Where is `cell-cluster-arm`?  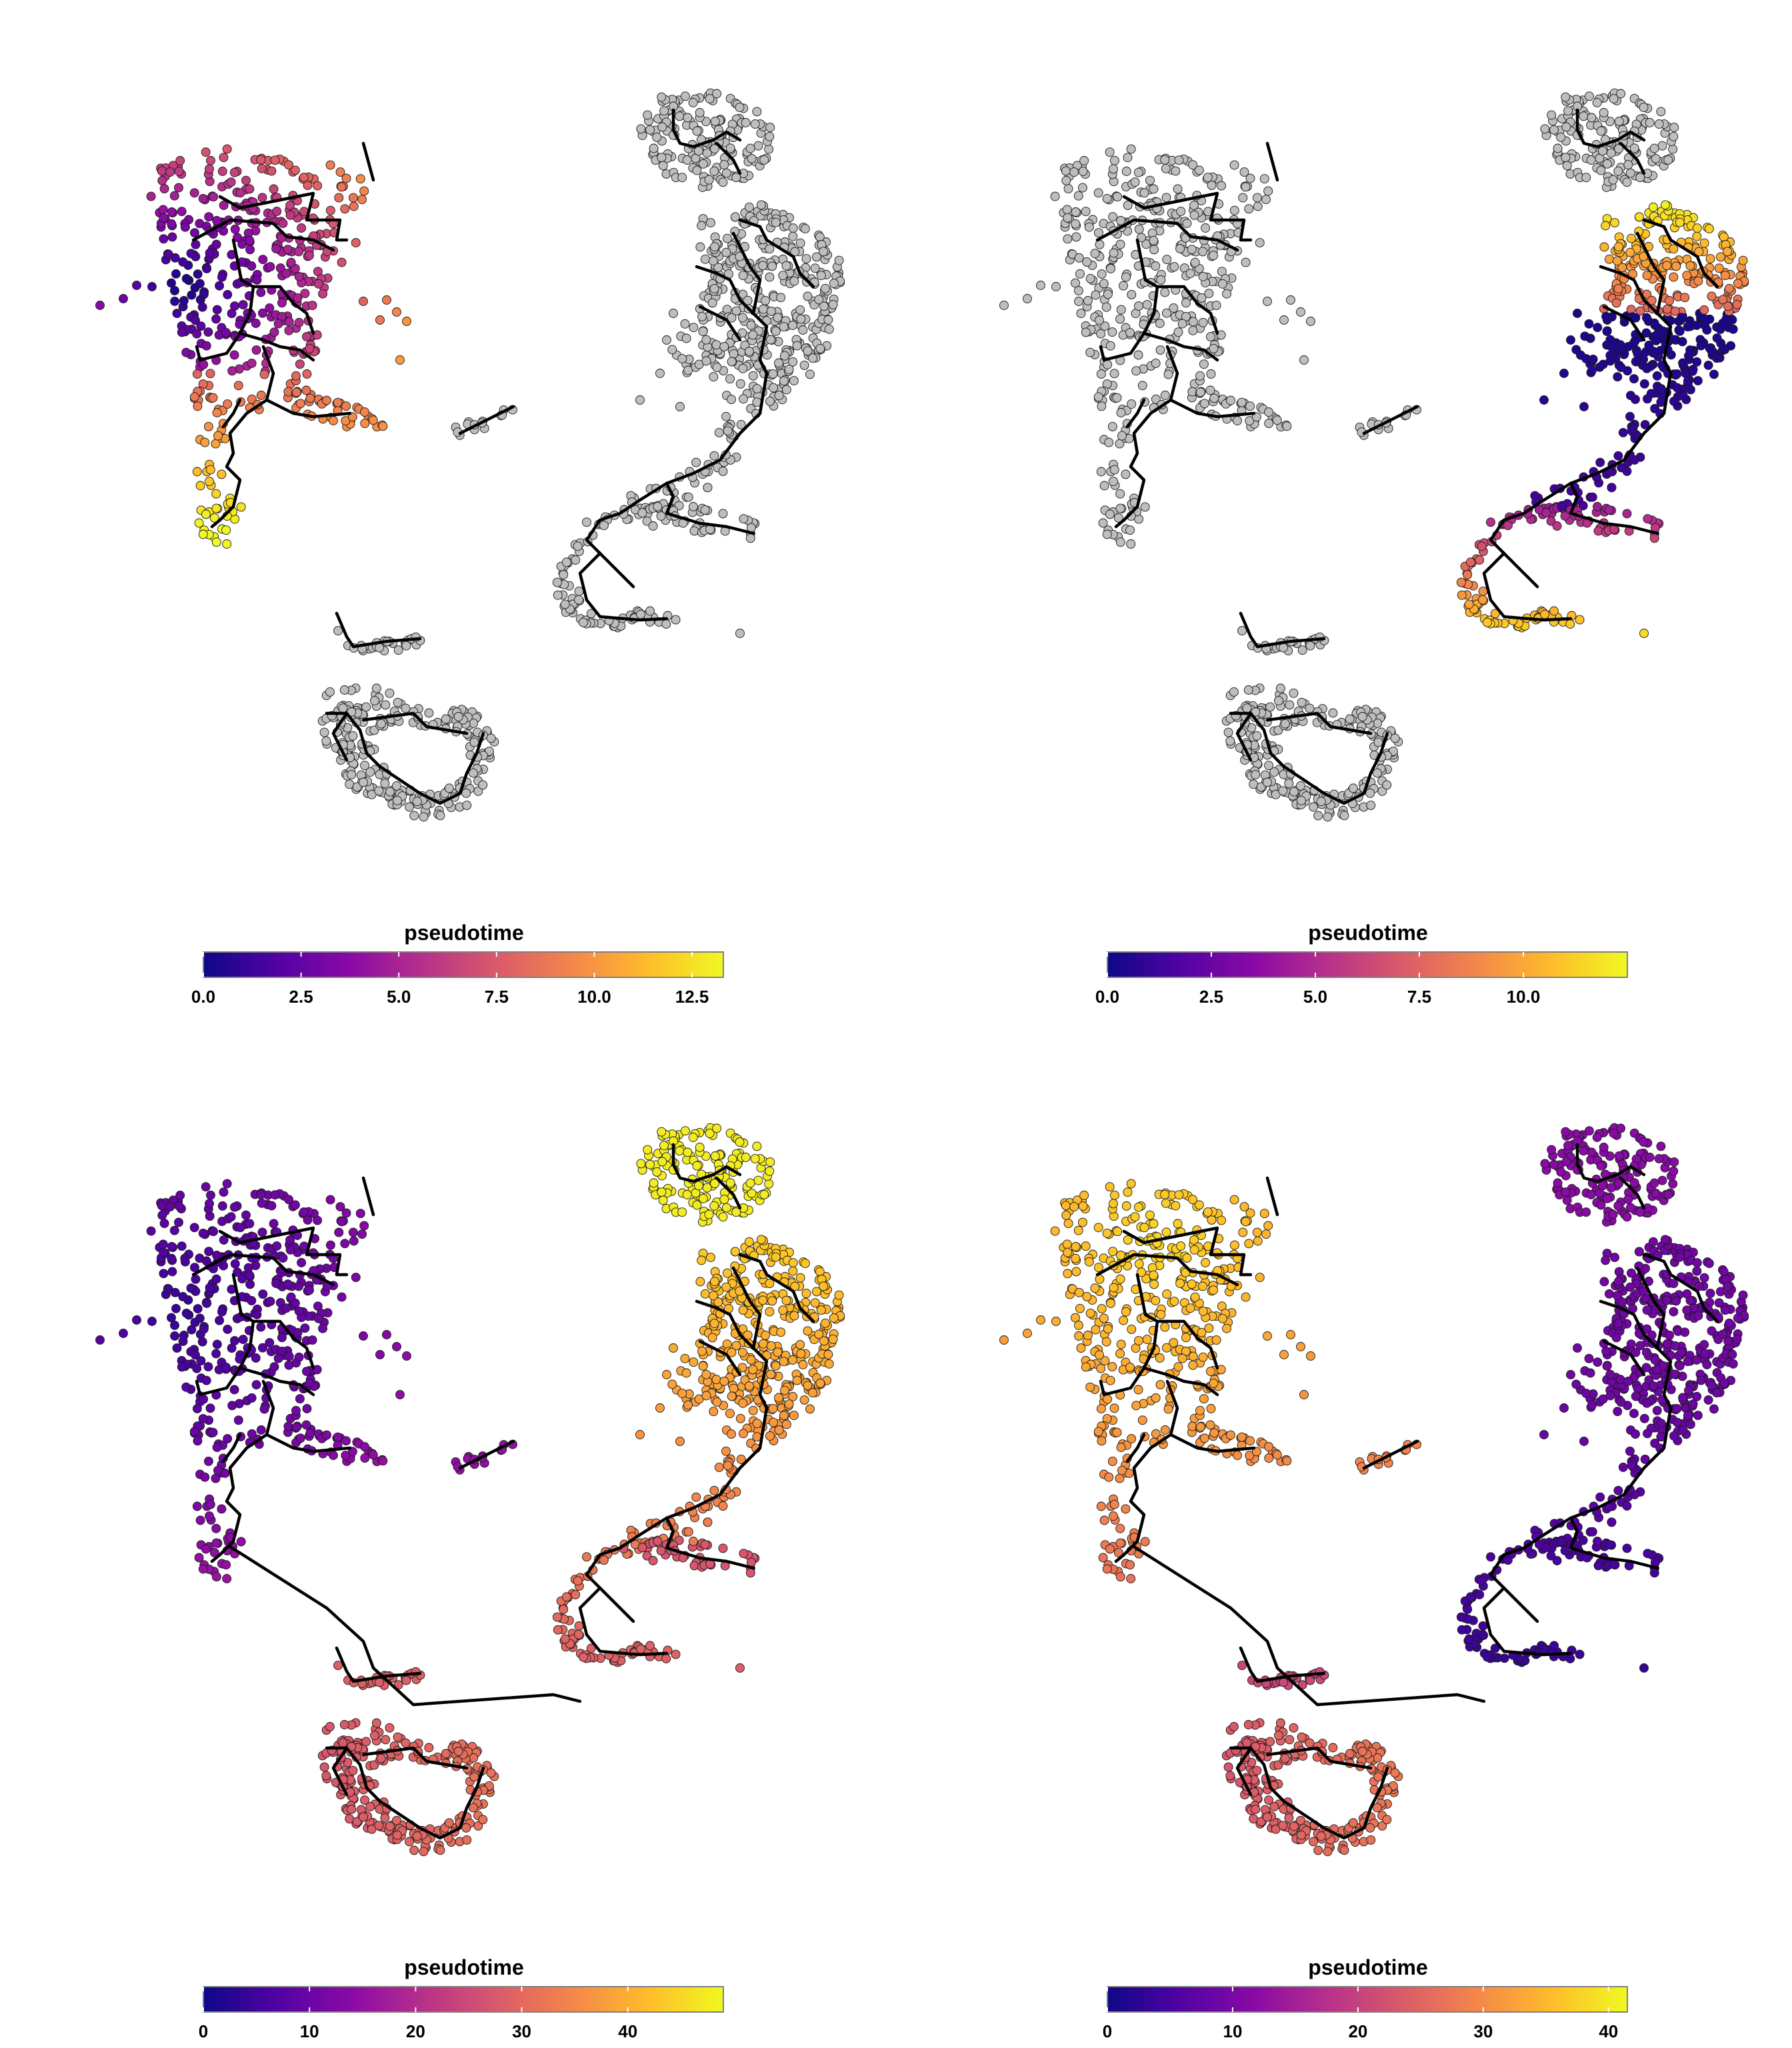 cell-cluster-arm is located at coordinates (339, 1443).